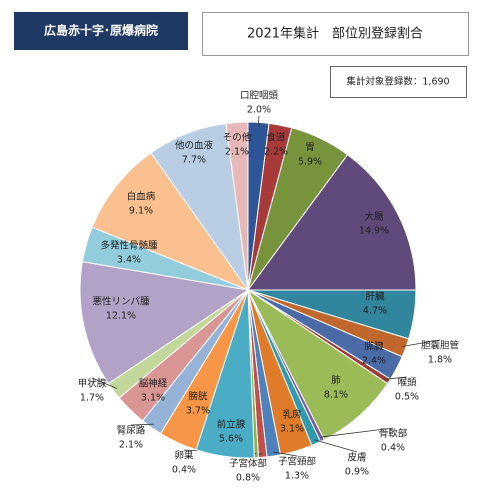 The width and height of the screenshot is (491, 491). I want to click on slice-label: 甲状腺, so click(92, 384).